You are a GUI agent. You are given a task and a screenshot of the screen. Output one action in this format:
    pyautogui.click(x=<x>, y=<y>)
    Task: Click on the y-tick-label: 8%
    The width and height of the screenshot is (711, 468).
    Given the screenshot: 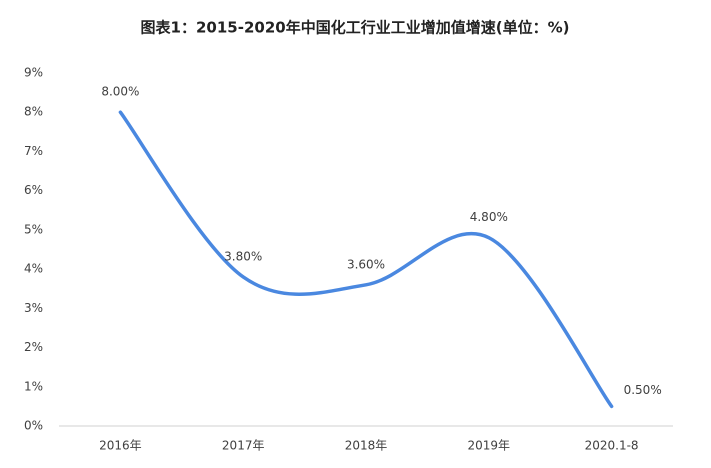 What is the action you would take?
    pyautogui.click(x=33, y=112)
    